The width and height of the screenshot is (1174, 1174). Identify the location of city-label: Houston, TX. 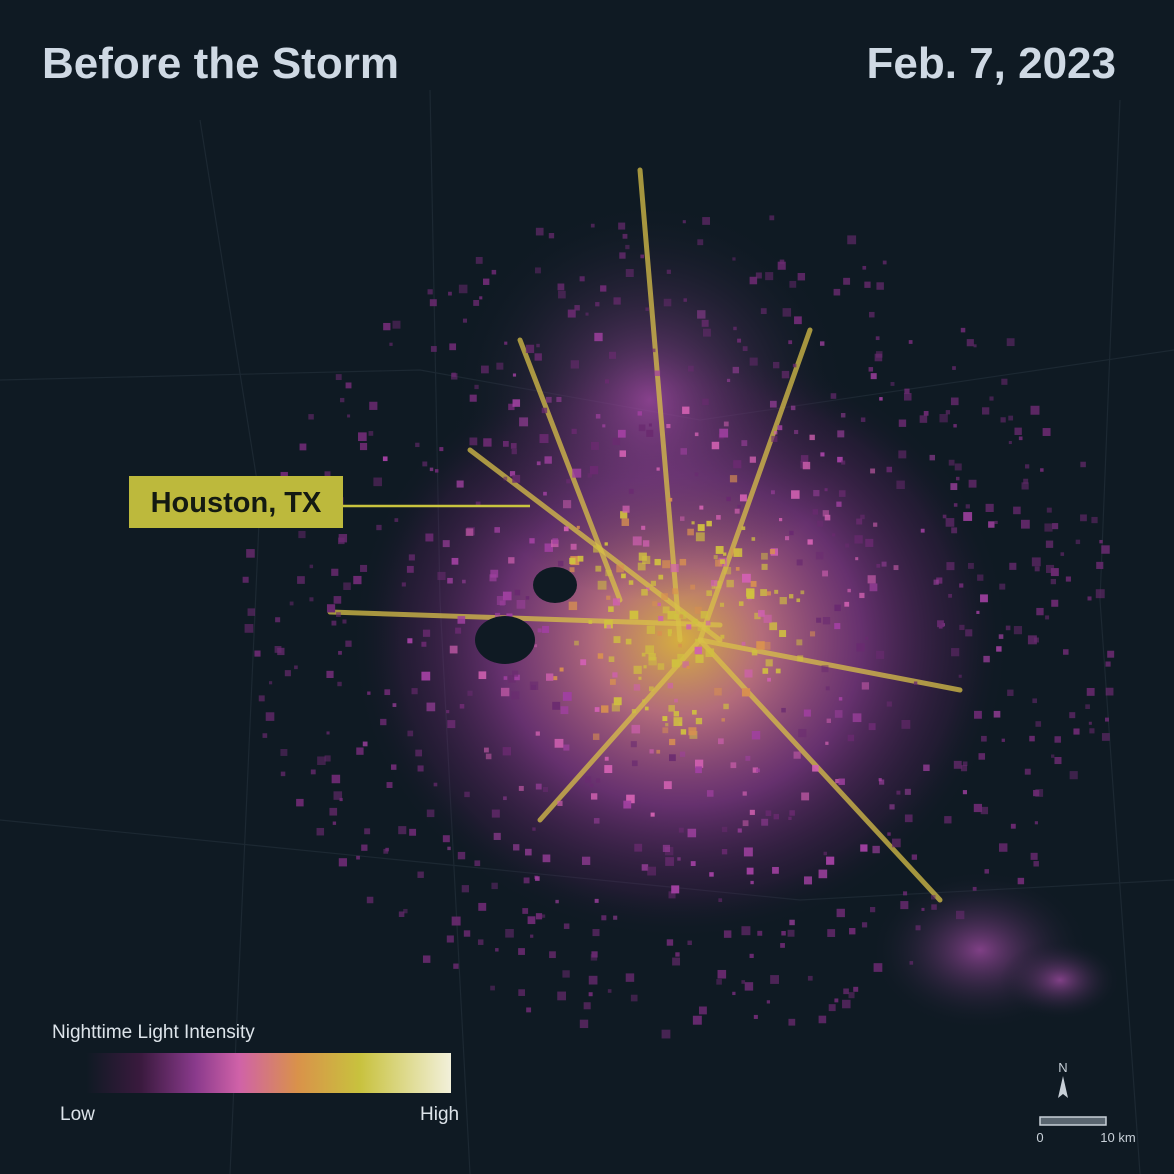
(236, 503).